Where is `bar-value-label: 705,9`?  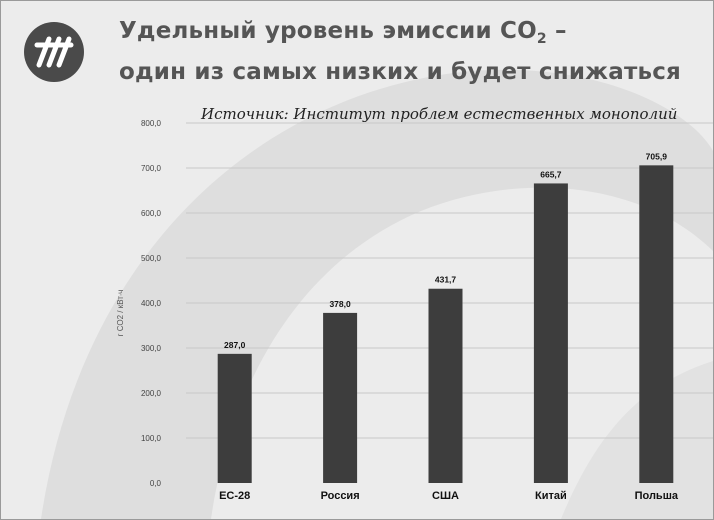
bar-value-label: 705,9 is located at coordinates (657, 156).